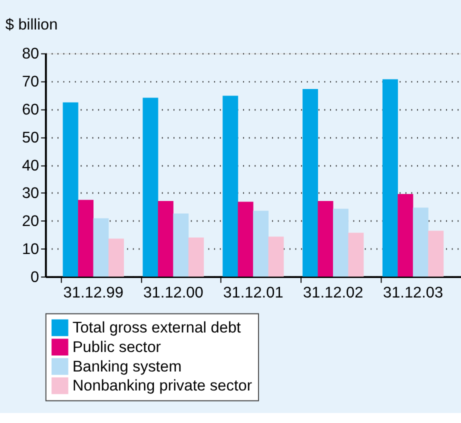 The width and height of the screenshot is (461, 423). Describe the element at coordinates (31, 221) in the screenshot. I see `y-tick-label: 20` at that location.